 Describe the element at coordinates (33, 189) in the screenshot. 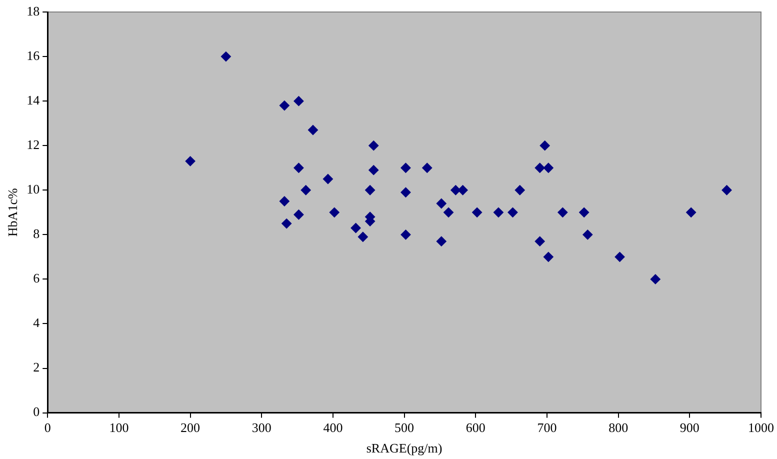

I see `y-tick-label: 10` at that location.